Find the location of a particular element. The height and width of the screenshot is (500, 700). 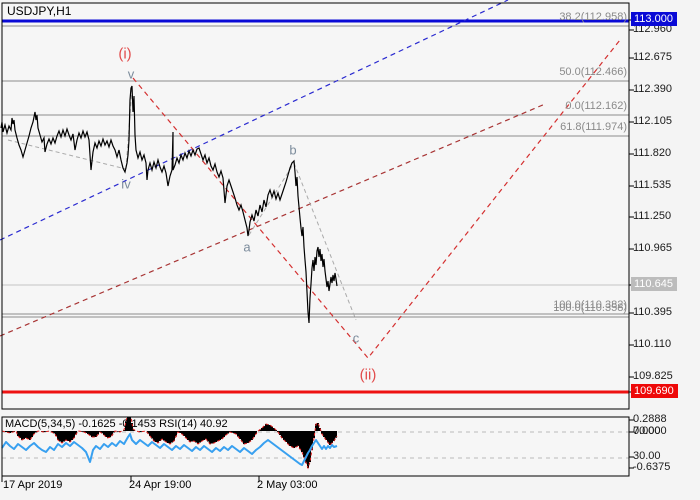

date-axis-label: 17 Apr 2019 is located at coordinates (33, 485).